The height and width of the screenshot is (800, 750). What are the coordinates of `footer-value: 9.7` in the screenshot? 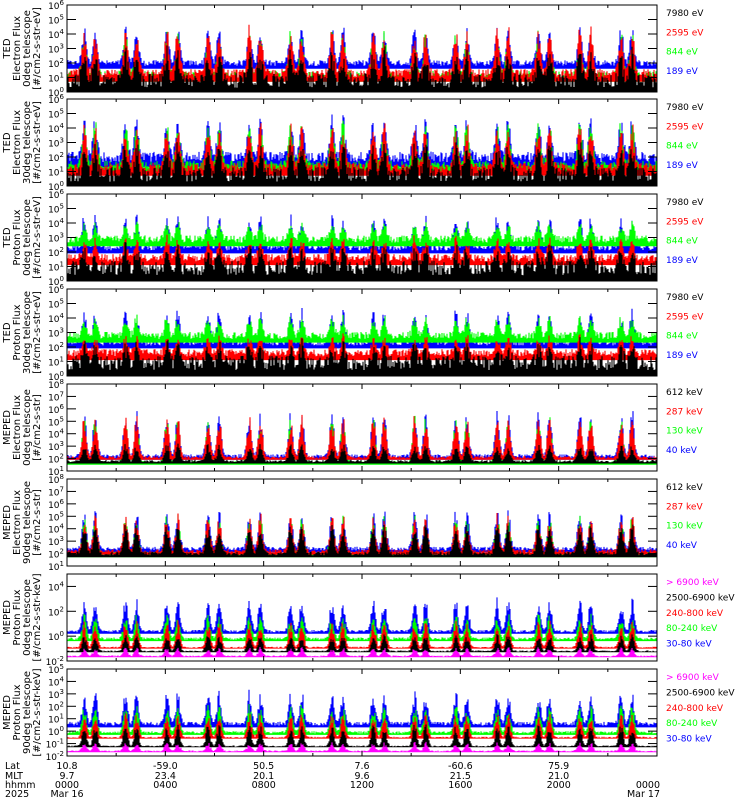 It's located at (66, 776).